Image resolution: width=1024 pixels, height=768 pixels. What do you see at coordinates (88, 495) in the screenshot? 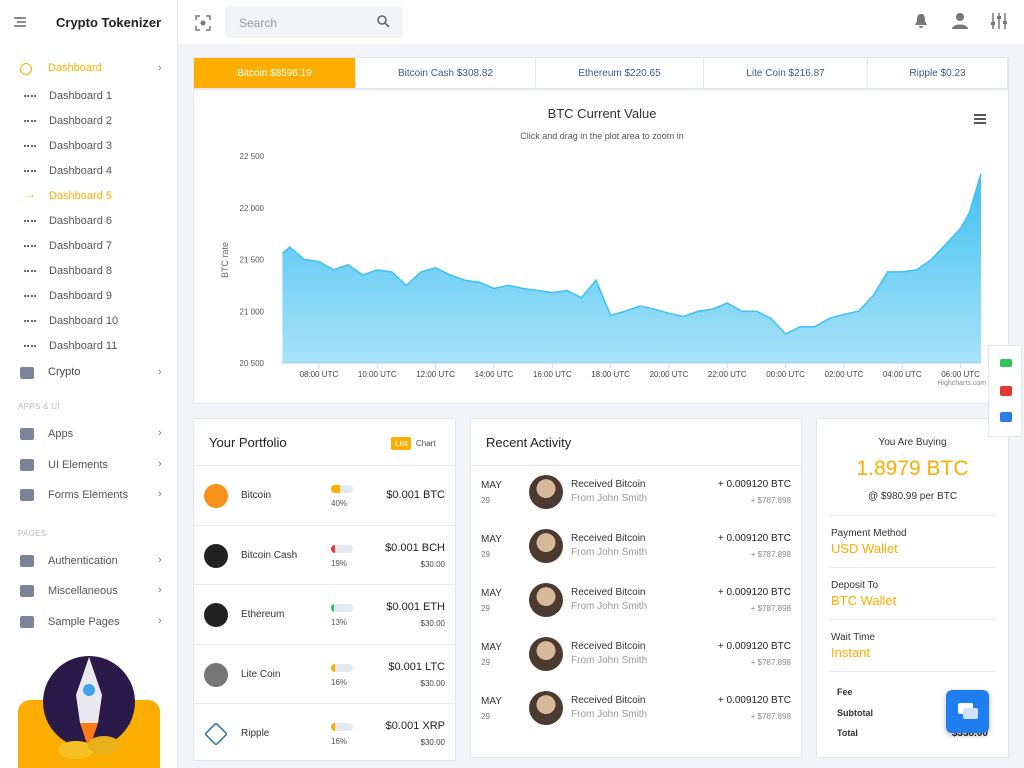
I see `menu-item: Forms Elements` at bounding box center [88, 495].